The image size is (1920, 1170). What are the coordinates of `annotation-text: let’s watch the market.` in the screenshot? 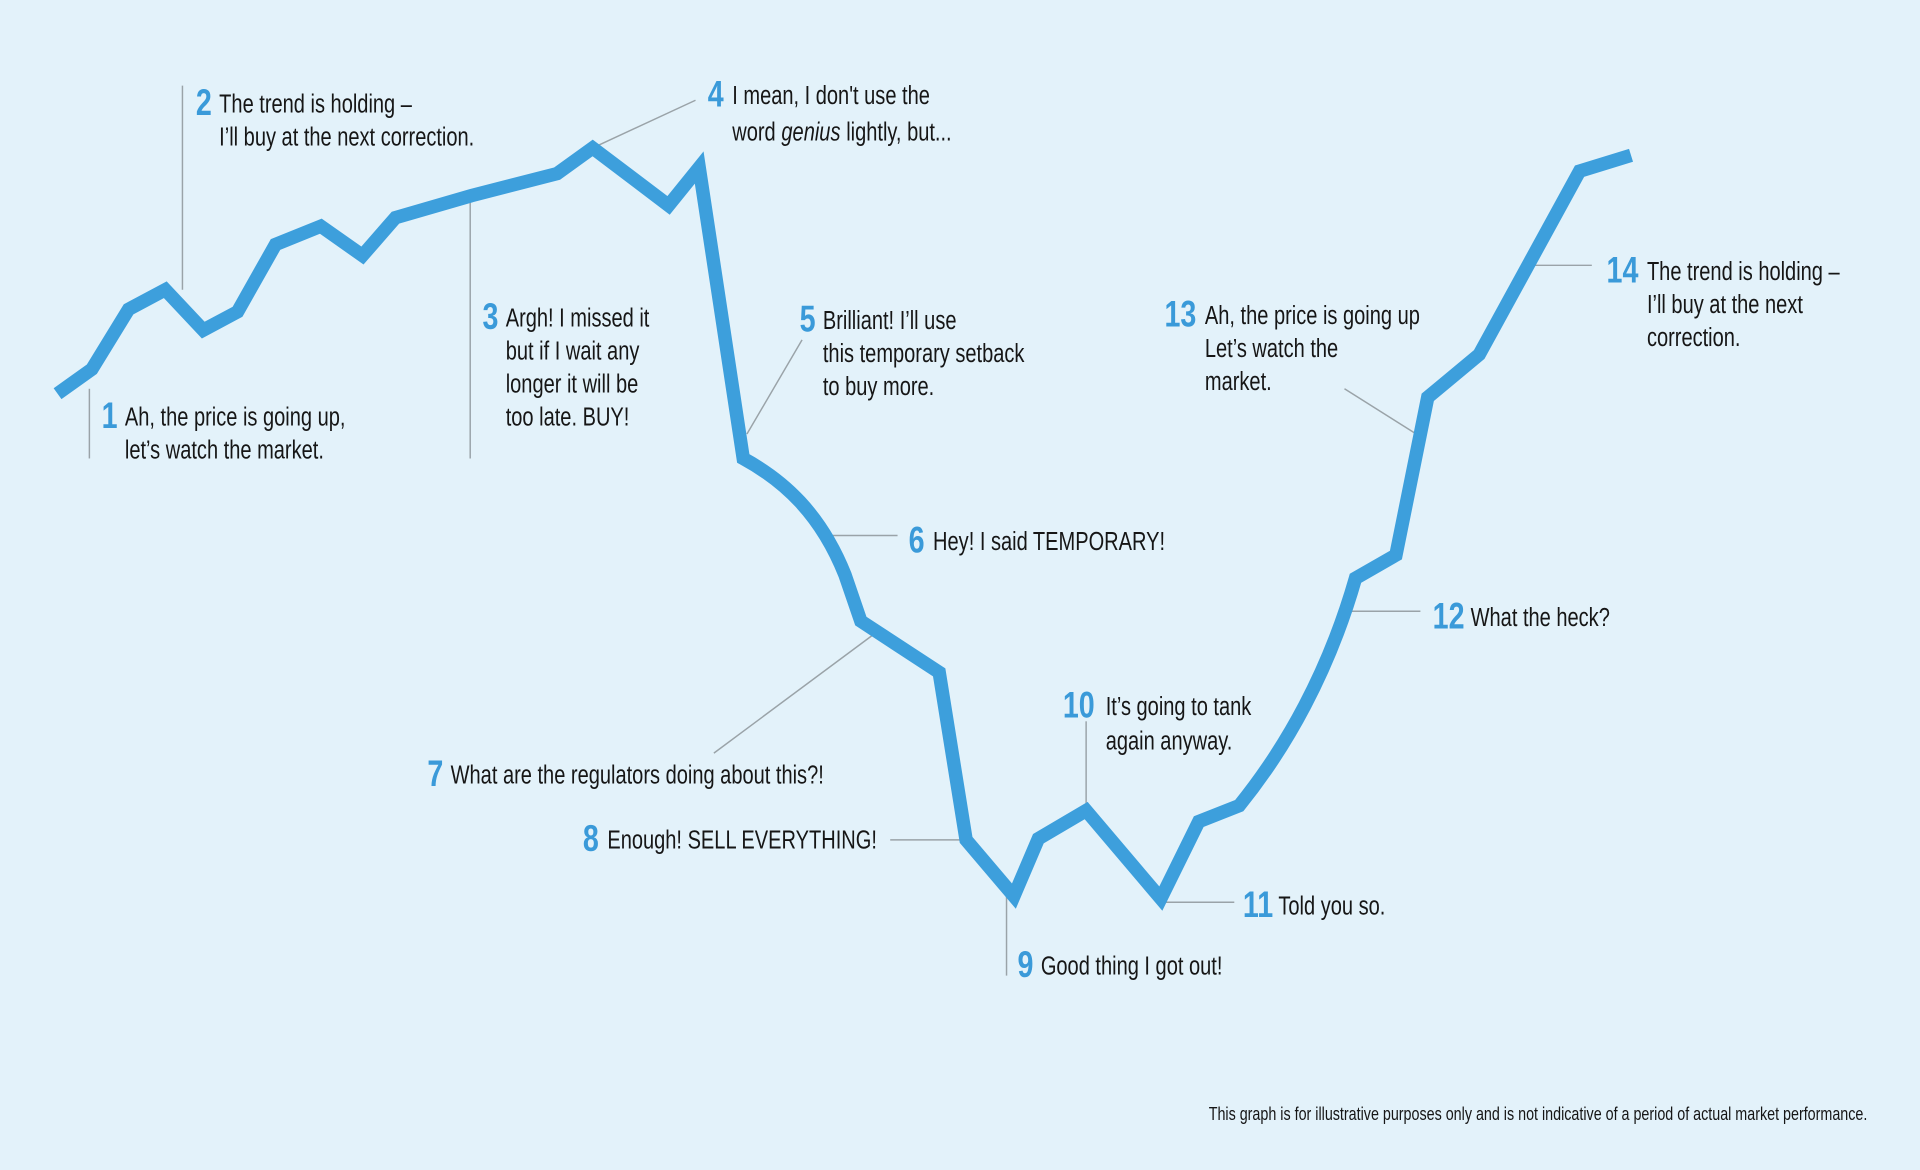 It's located at (224, 449).